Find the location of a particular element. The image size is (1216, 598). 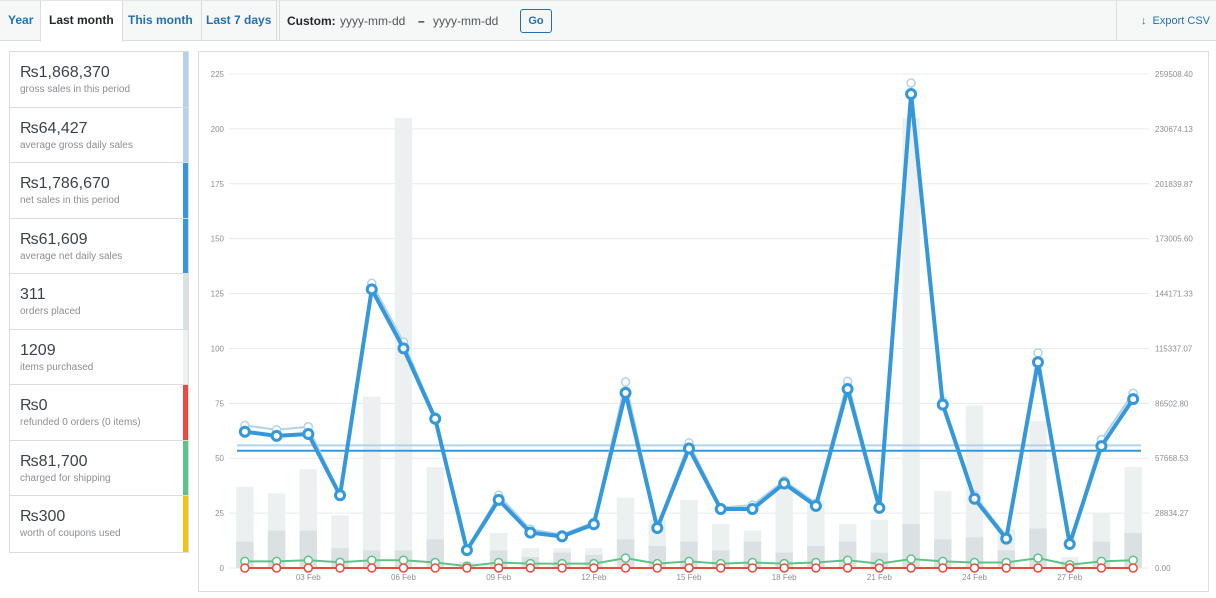

legend-amount: ₨64,427 is located at coordinates (54, 128).